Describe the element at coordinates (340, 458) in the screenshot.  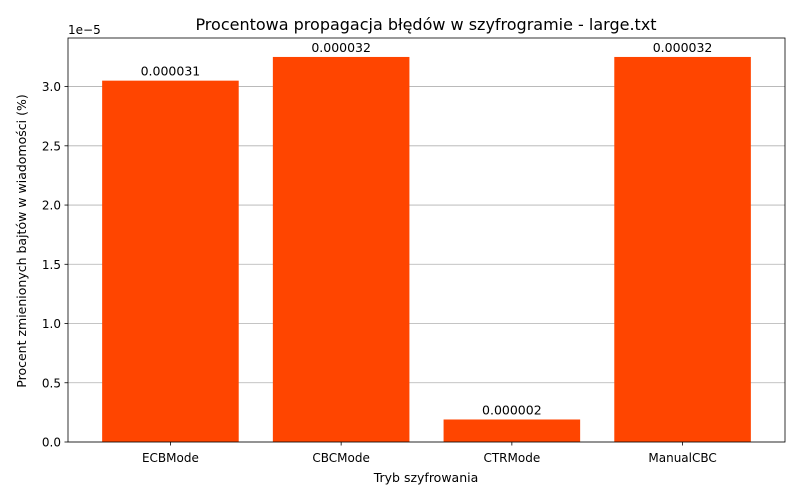
I see `x-tick-label: CBCMode` at that location.